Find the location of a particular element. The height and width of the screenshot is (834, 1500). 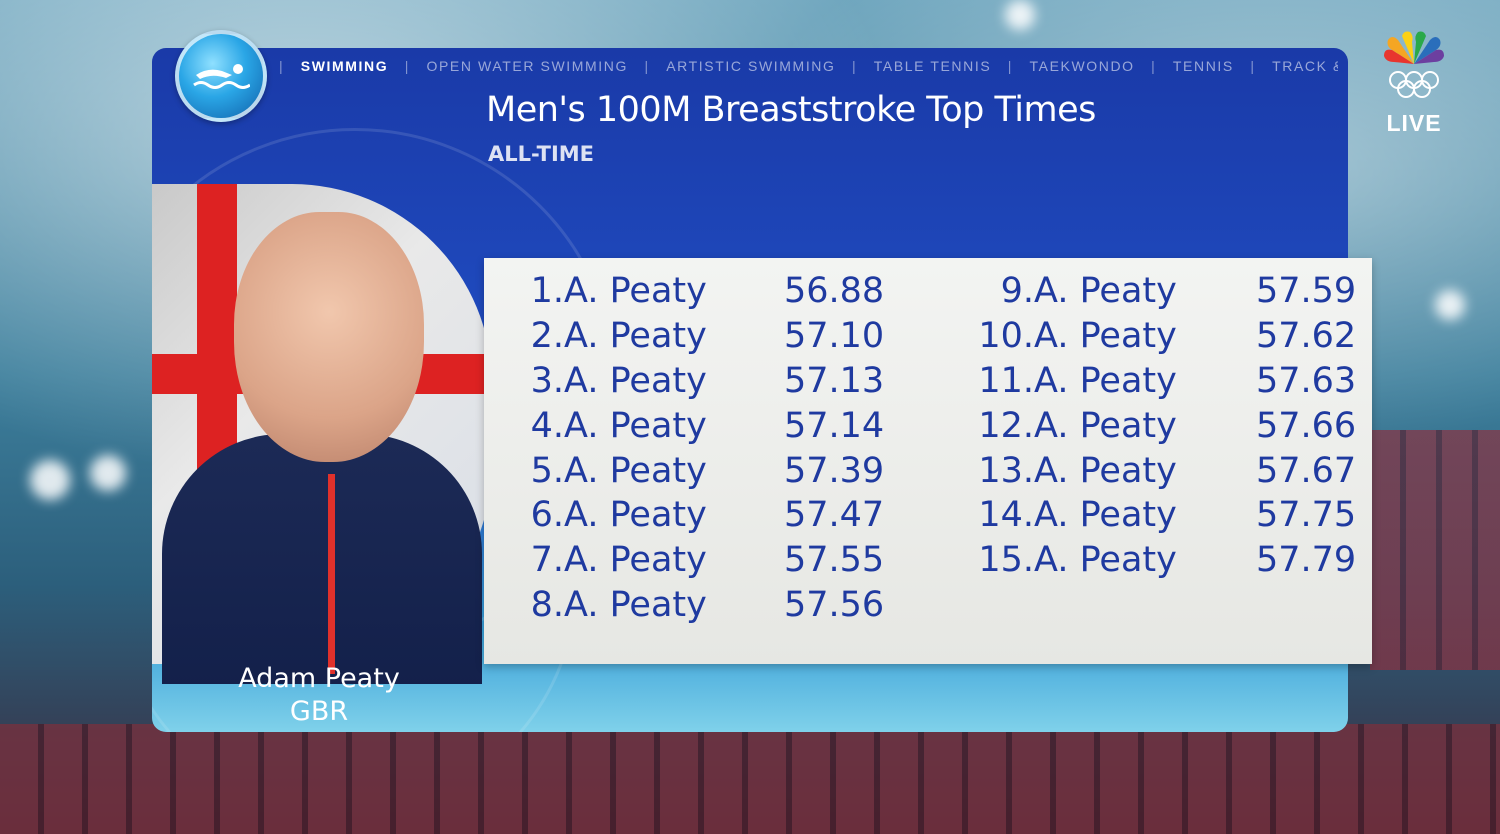

times-row: 14. A. Peaty 57.75 is located at coordinates (1165, 515).